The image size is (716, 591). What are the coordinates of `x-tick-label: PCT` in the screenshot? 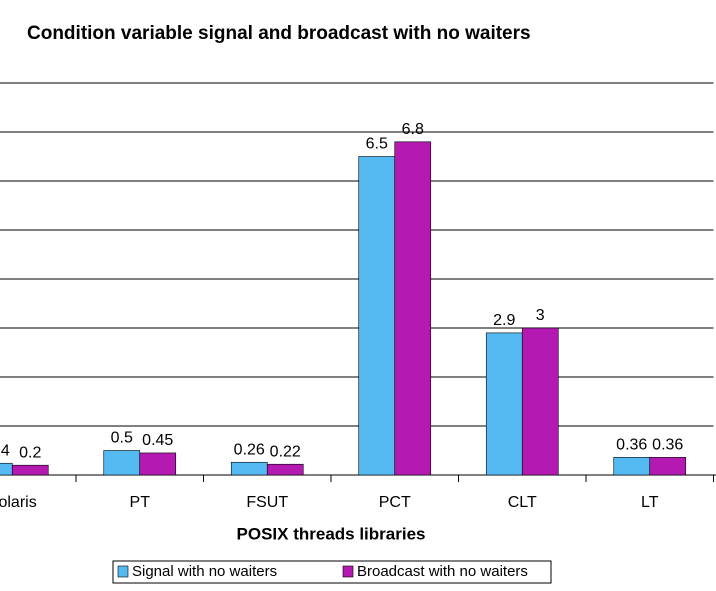 It's located at (395, 502).